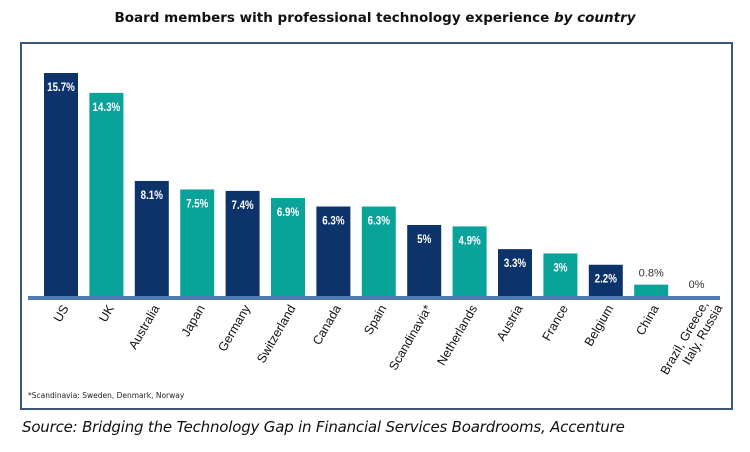 Image resolution: width=750 pixels, height=452 pixels. Describe the element at coordinates (594, 18) in the screenshot. I see `chart-title-emphasis: by country` at that location.